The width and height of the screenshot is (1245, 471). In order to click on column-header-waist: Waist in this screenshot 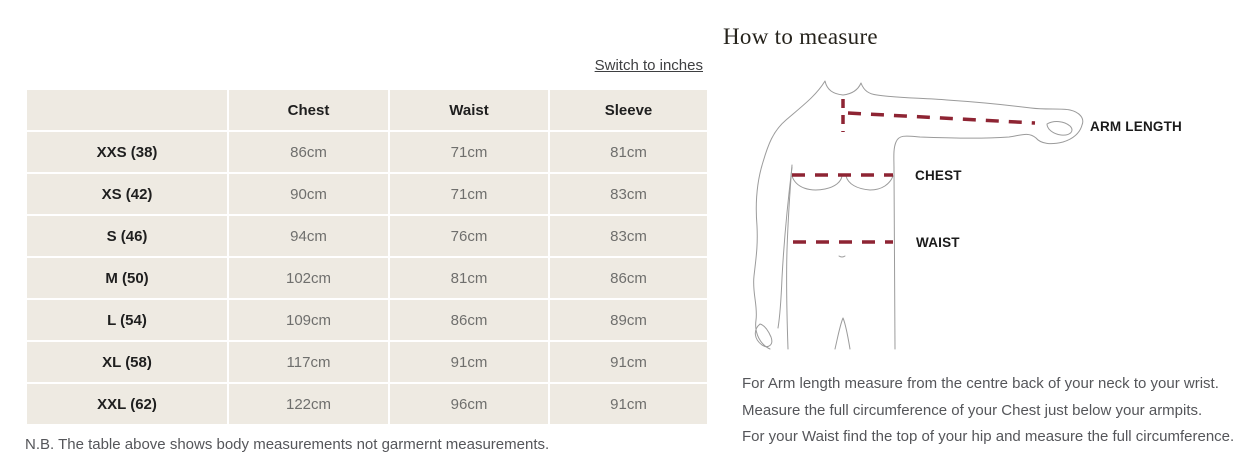, I will do `click(469, 110)`.